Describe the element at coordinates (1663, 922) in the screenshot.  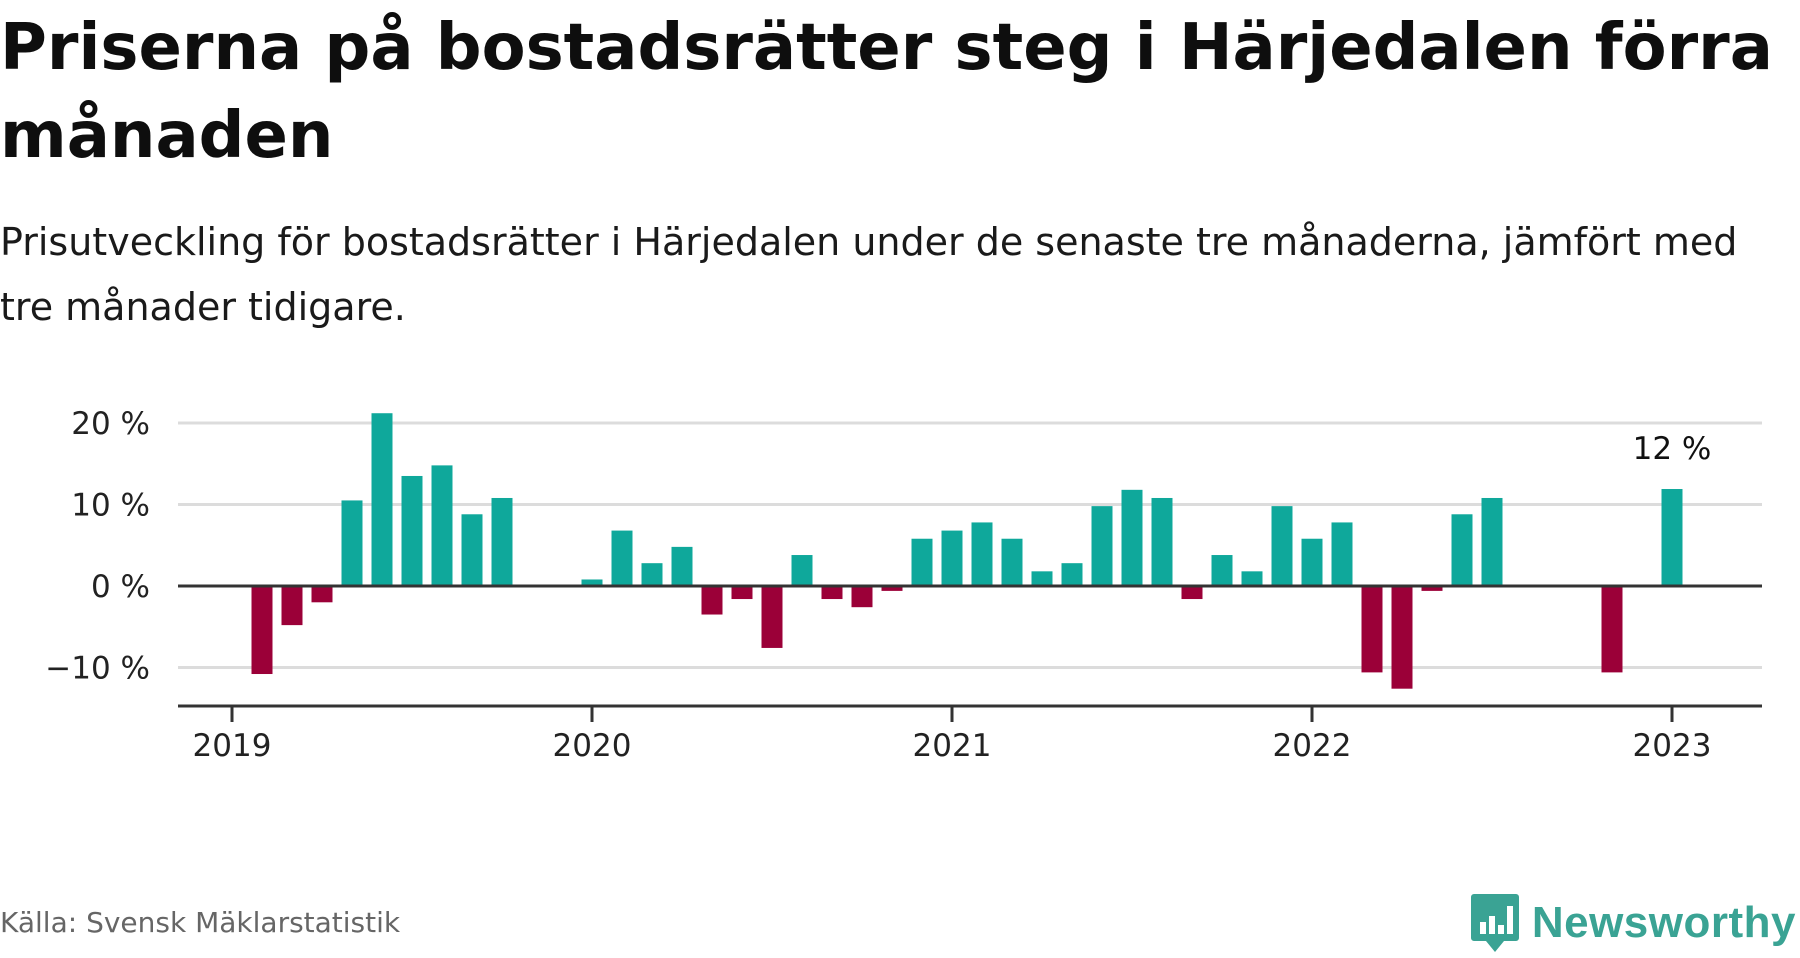
I see `brand-name: Newsworthy` at that location.